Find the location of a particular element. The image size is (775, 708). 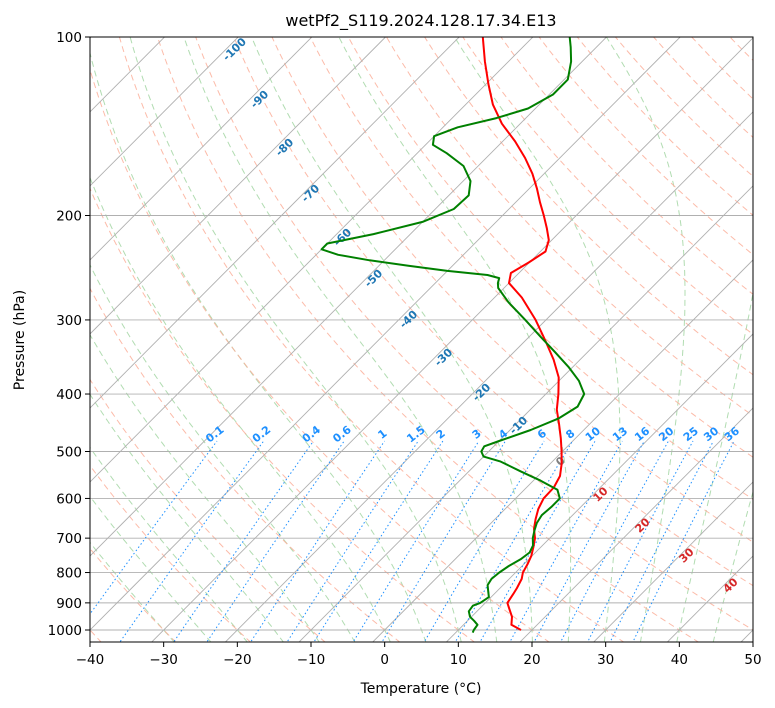

chart-title: wetPf2_S119.2024.128.17.34.E13 is located at coordinates (420, 21).